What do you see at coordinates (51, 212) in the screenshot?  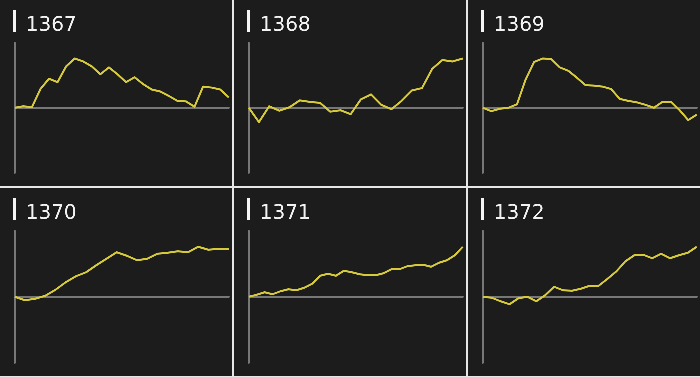 I see `chart-title: 1370` at bounding box center [51, 212].